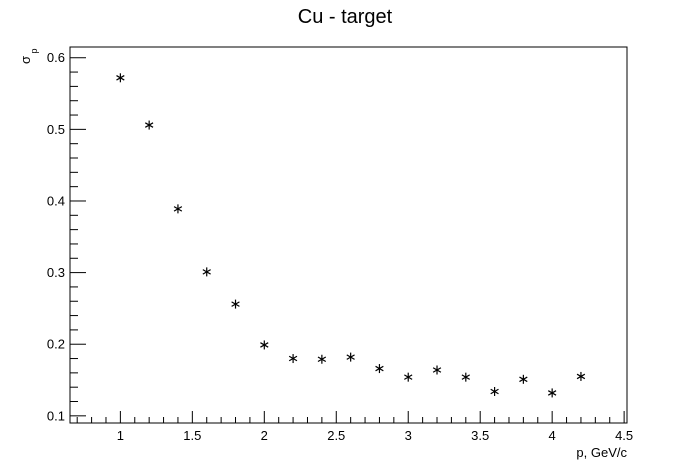 This screenshot has width=696, height=472. What do you see at coordinates (192, 435) in the screenshot?
I see `x-tick-label: 1.5` at bounding box center [192, 435].